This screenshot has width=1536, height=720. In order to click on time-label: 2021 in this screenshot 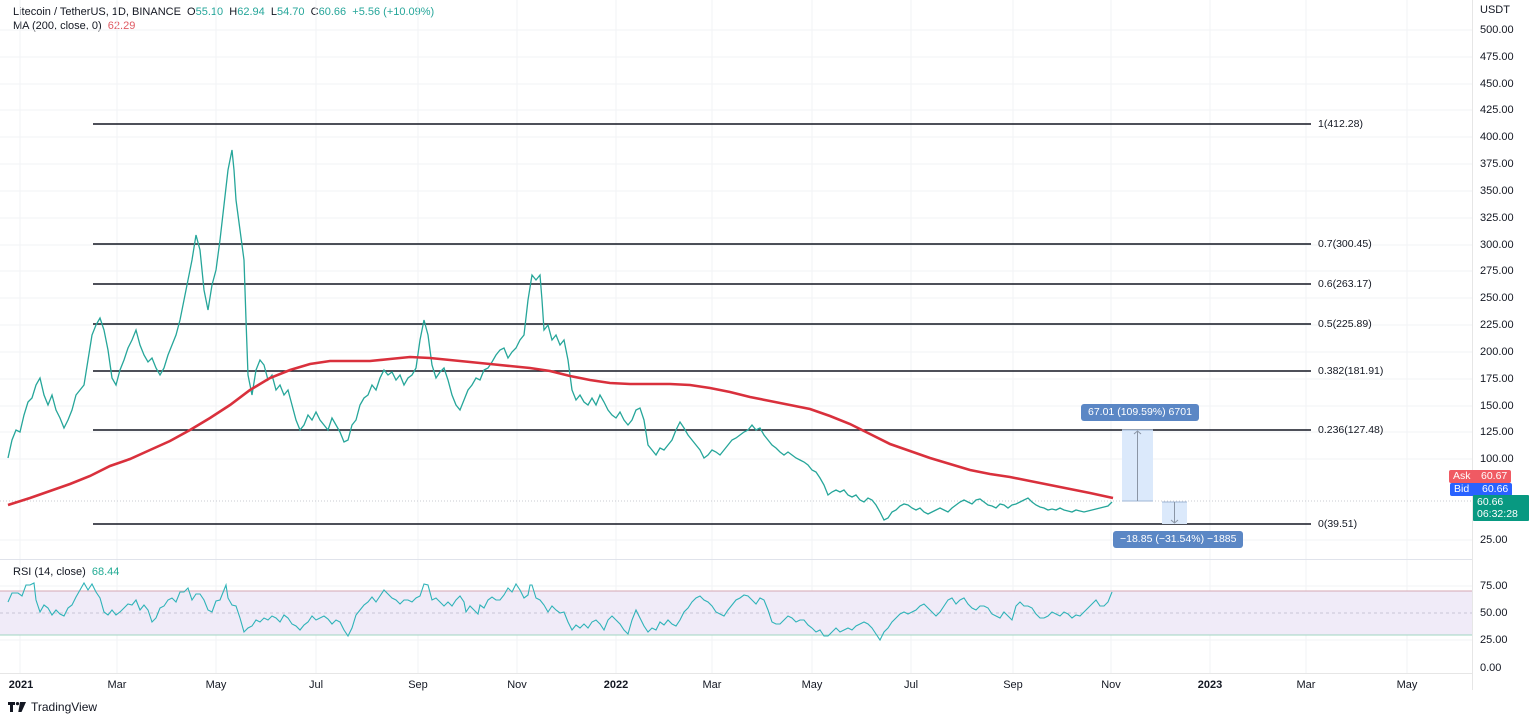, I will do `click(21, 685)`.